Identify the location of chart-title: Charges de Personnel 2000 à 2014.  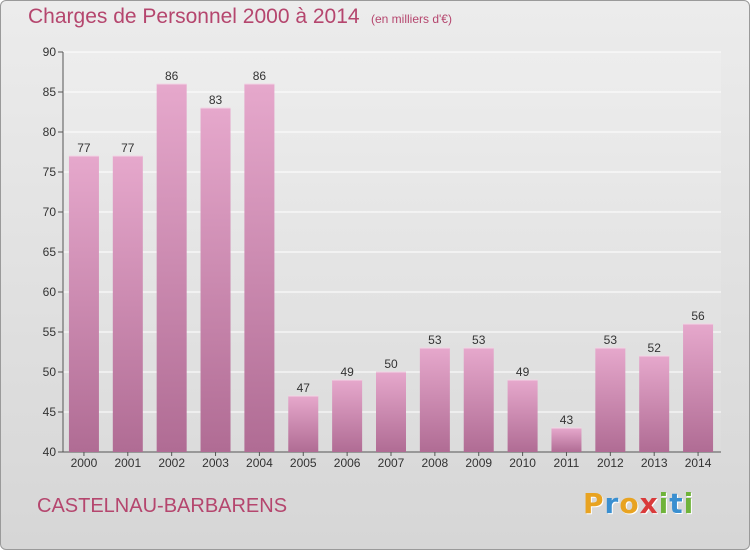
(194, 16).